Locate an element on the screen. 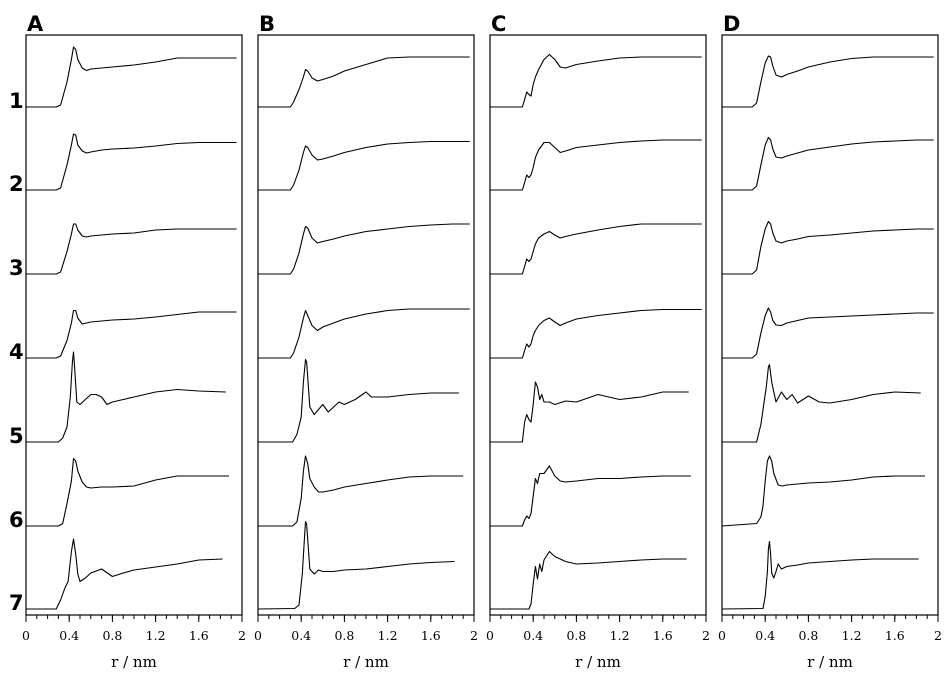  rdf-curve-B3 is located at coordinates (364, 249).